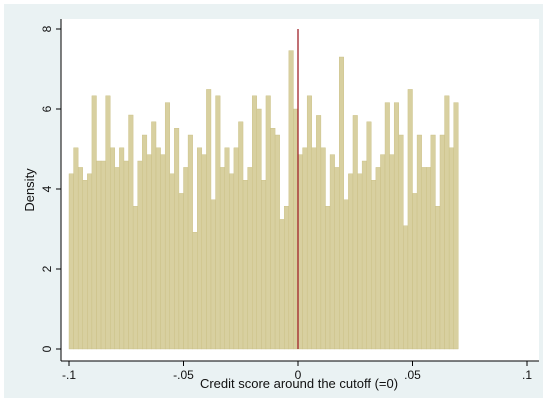 This screenshot has width=547, height=402. I want to click on y-tick-label: 0, so click(47, 348).